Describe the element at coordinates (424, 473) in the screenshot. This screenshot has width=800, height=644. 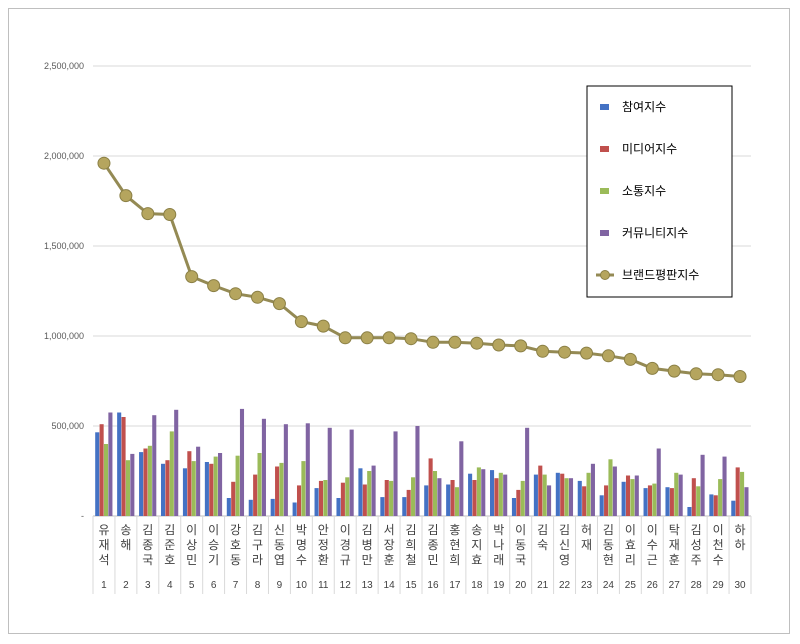
I see `series-소통지수` at that location.